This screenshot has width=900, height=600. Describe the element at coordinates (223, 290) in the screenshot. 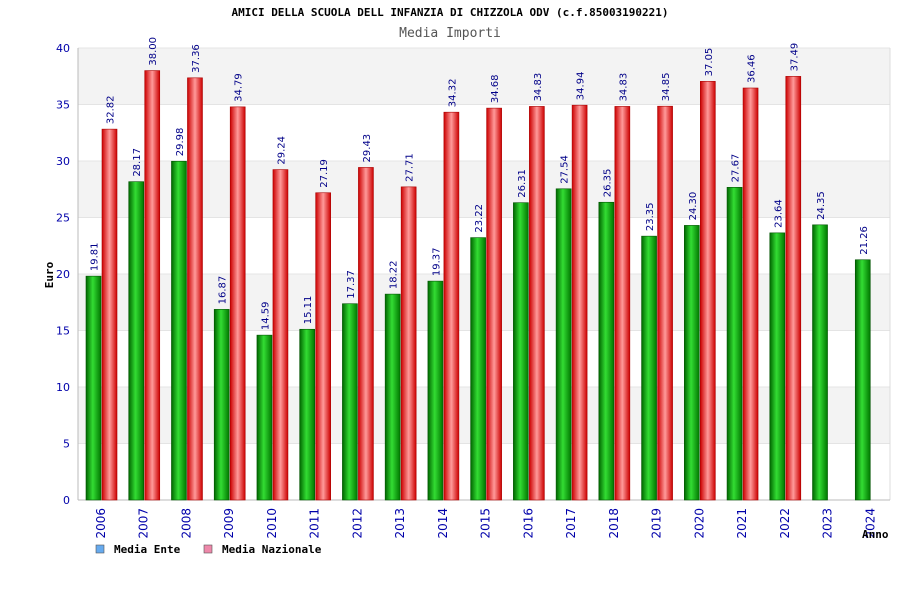

I see `bar-value-label: 16.87` at that location.